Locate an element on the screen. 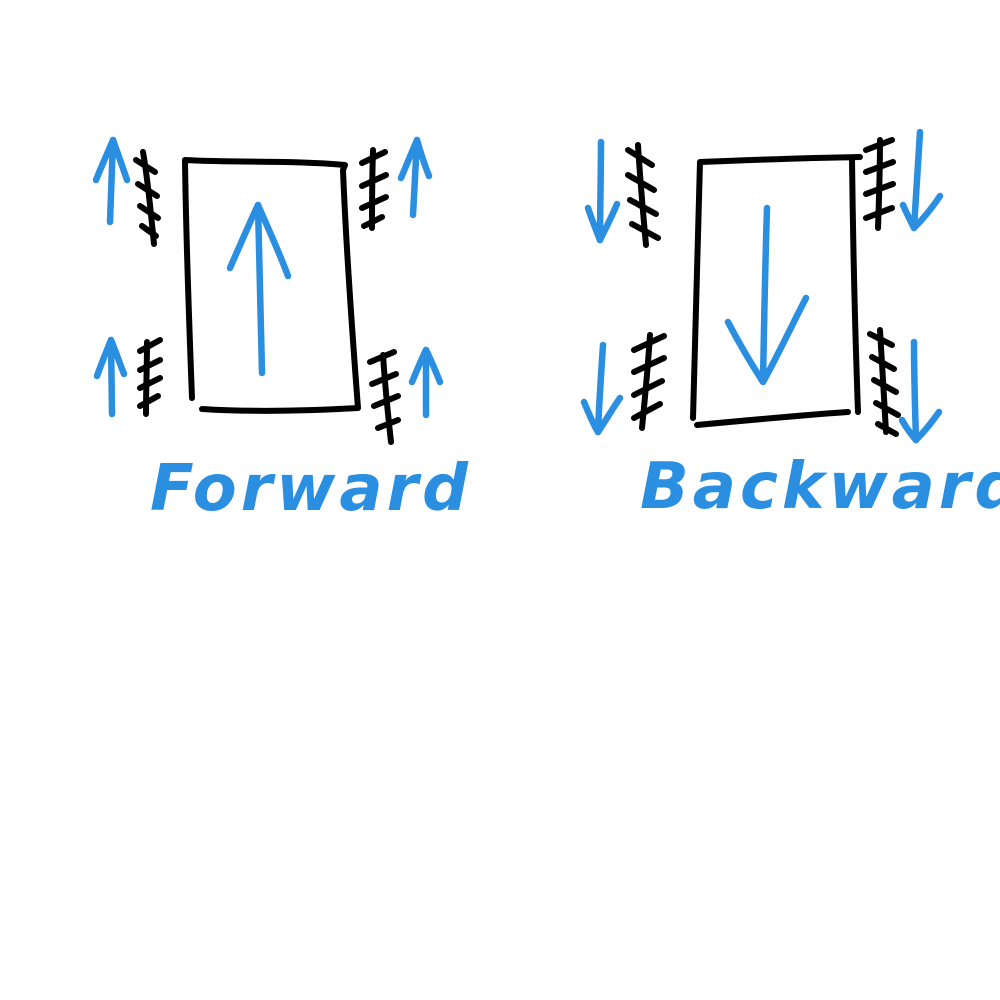  forward-panel: Forward is located at coordinates (282, 331).